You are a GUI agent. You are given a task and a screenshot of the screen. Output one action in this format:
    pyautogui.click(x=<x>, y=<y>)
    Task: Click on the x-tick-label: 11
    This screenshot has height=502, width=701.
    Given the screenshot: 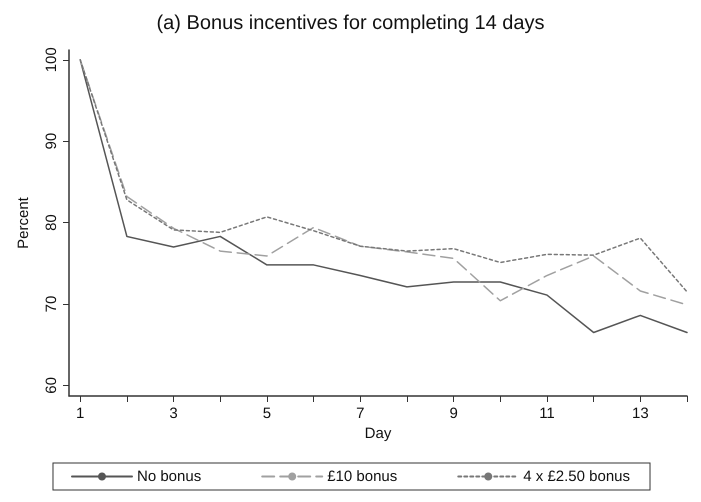 What is the action you would take?
    pyautogui.click(x=547, y=413)
    